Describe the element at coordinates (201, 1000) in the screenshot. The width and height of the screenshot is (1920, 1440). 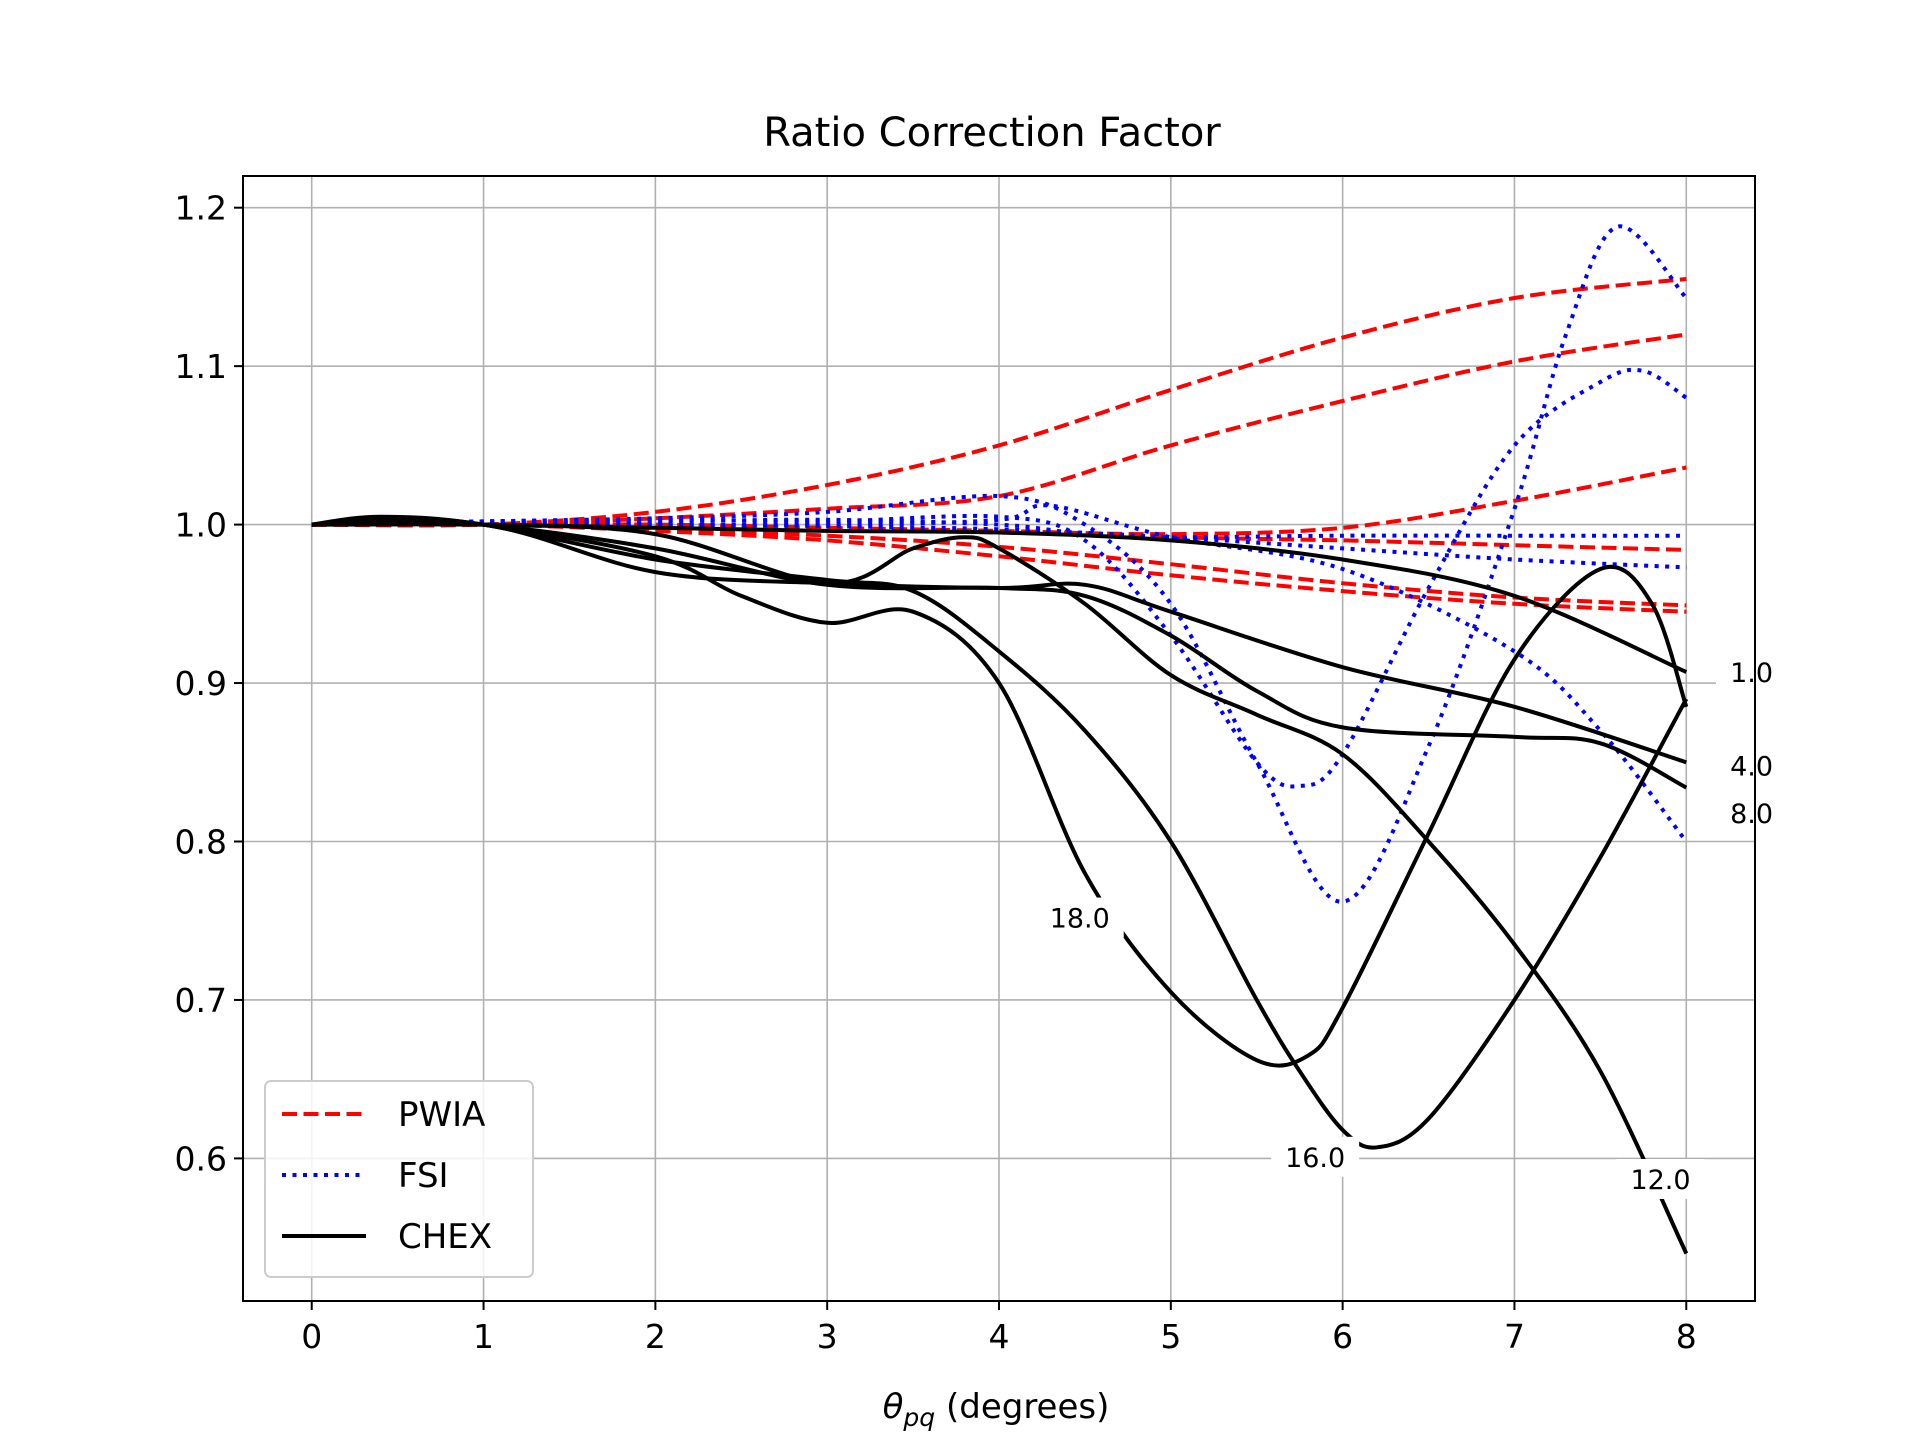
I see `y-tick-label: 0.7` at that location.